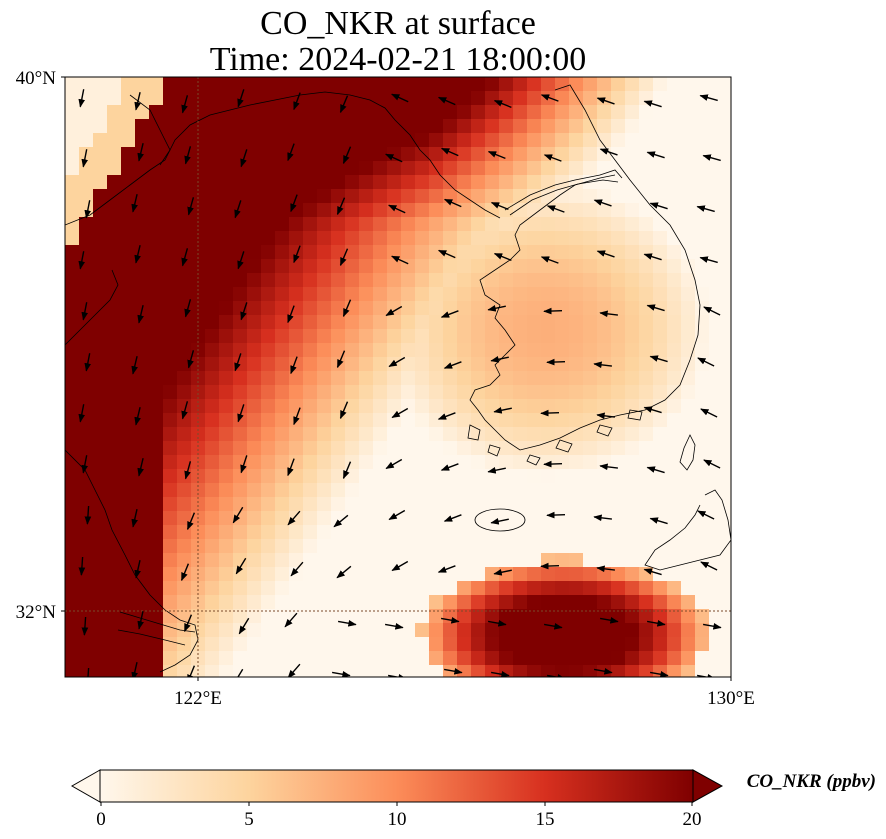  Describe the element at coordinates (198, 698) in the screenshot. I see `lon-tick-label-122e: 122°E` at that location.